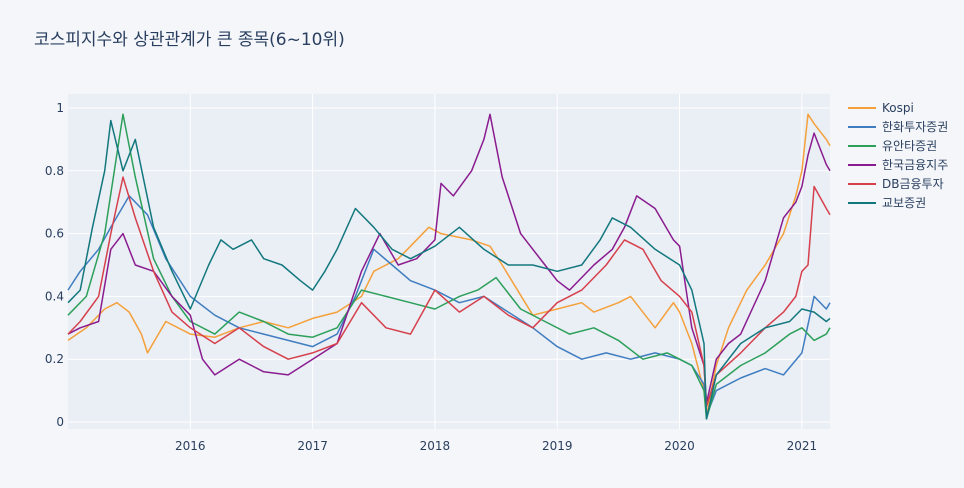  What do you see at coordinates (60, 422) in the screenshot?
I see `y-tick-label: 0` at bounding box center [60, 422].